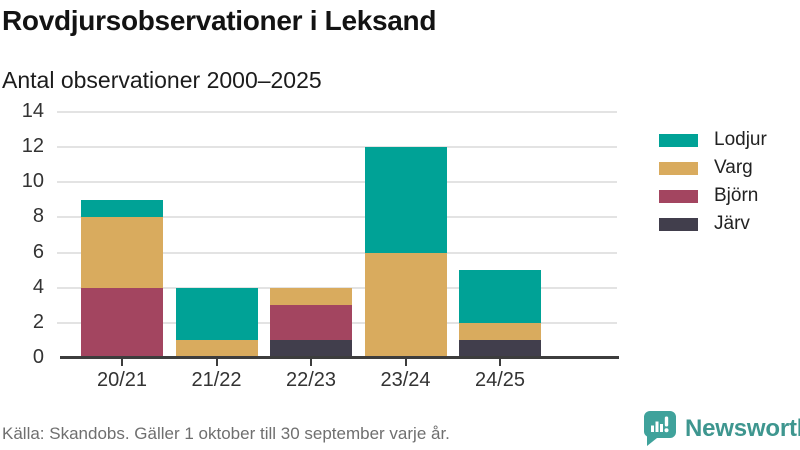 The image size is (800, 450). What do you see at coordinates (678, 140) in the screenshot?
I see `legend-swatch-lodjur` at bounding box center [678, 140].